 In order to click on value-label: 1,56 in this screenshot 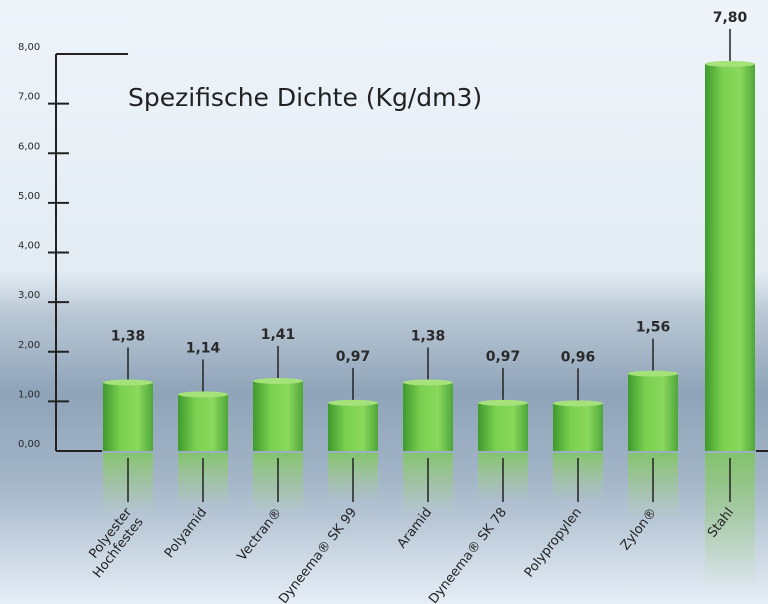, I will do `click(653, 328)`.